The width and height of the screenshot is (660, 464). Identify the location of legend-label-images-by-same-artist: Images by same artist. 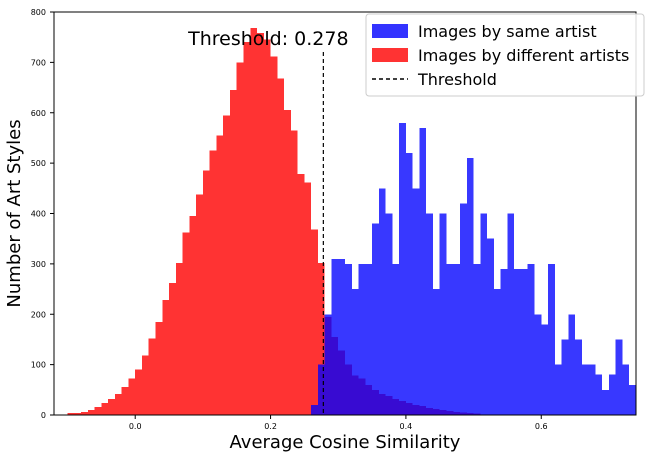
(507, 31).